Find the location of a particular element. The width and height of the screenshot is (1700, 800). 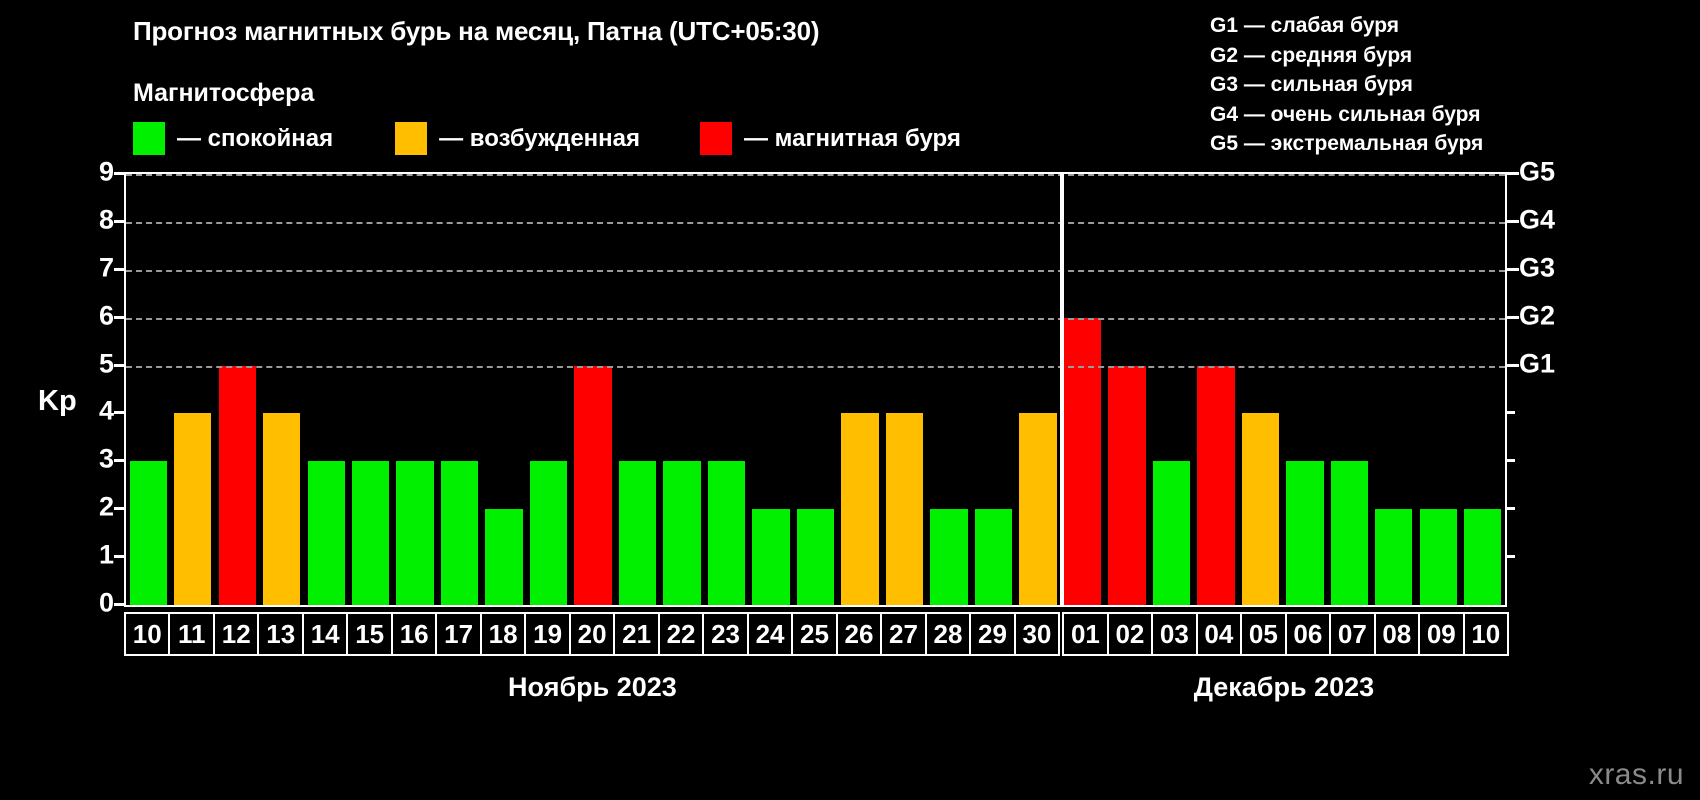

day-label-30: 30 is located at coordinates (1037, 634).